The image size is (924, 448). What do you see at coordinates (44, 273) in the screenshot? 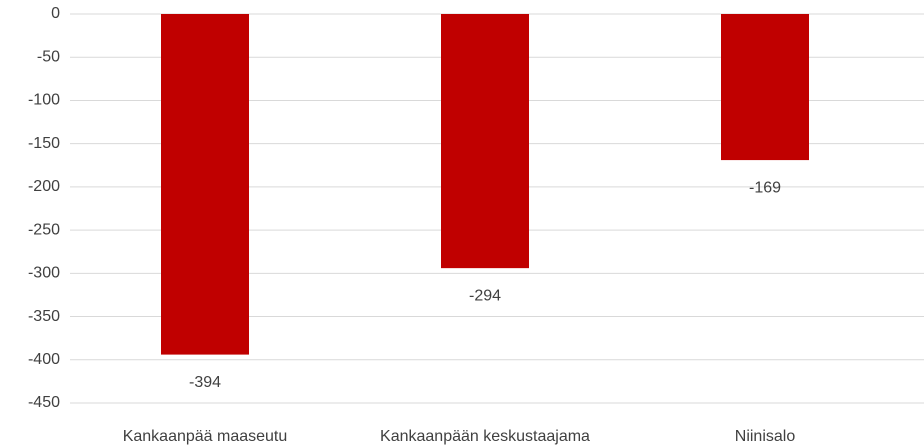
I see `y-tick-label: -300` at bounding box center [44, 273].